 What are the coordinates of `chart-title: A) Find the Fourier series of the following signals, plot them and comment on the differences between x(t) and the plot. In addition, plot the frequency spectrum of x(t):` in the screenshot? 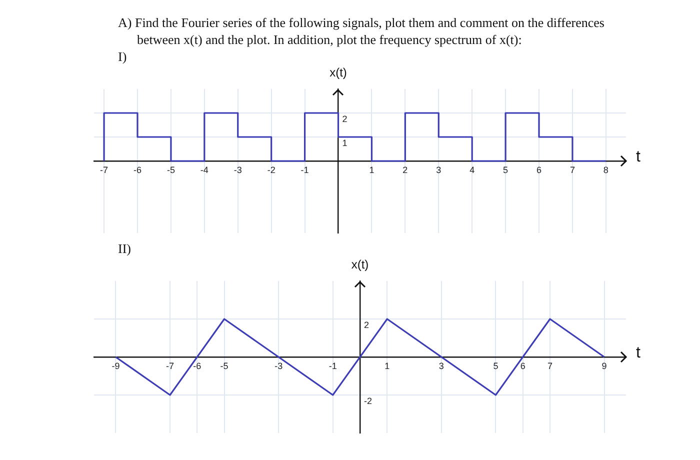 It's located at (362, 31).